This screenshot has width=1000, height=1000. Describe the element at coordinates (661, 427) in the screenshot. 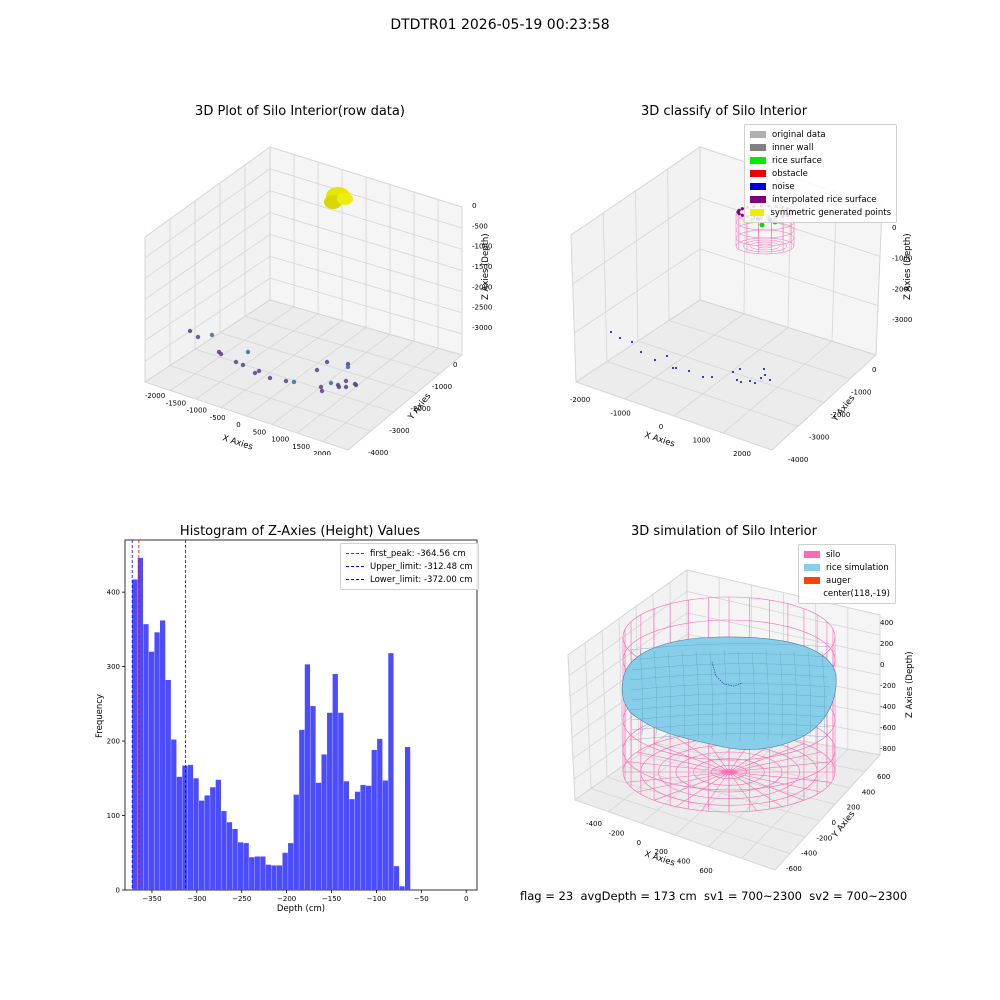

I see `x-tick-label: 0` at that location.